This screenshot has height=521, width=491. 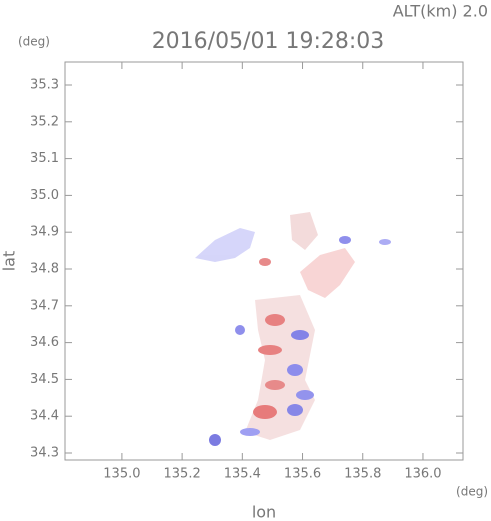 I want to click on x-tick-label: 135.0, so click(x=121, y=474).